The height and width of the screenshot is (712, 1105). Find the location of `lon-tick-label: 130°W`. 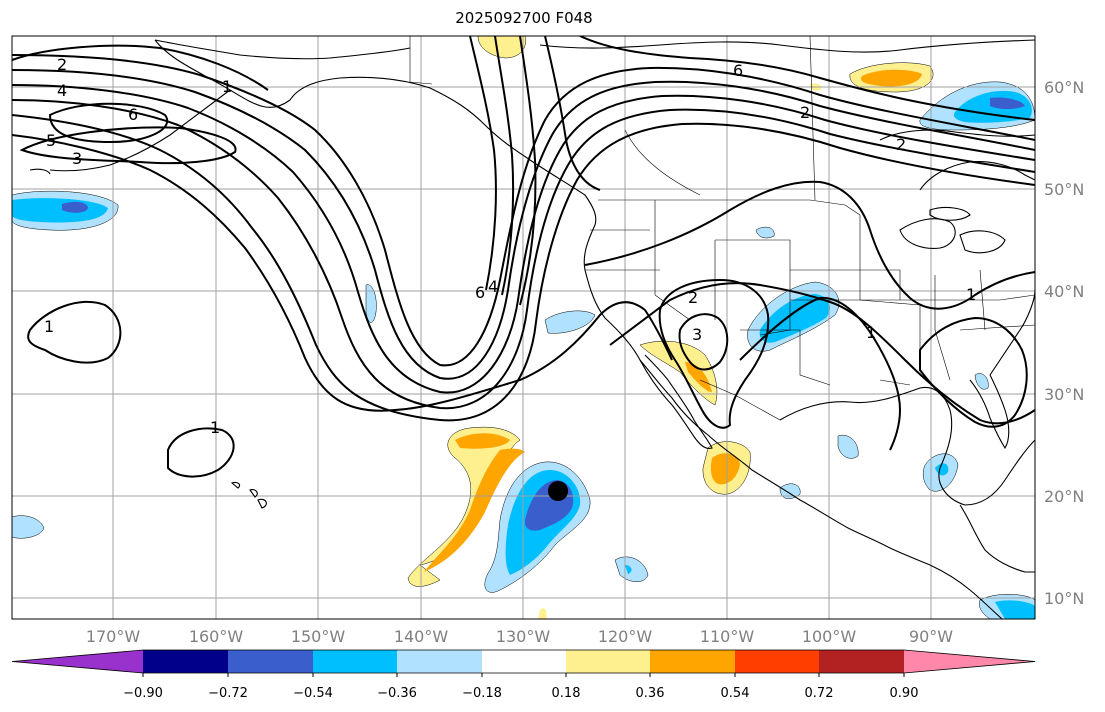

lon-tick-label: 130°W is located at coordinates (523, 636).